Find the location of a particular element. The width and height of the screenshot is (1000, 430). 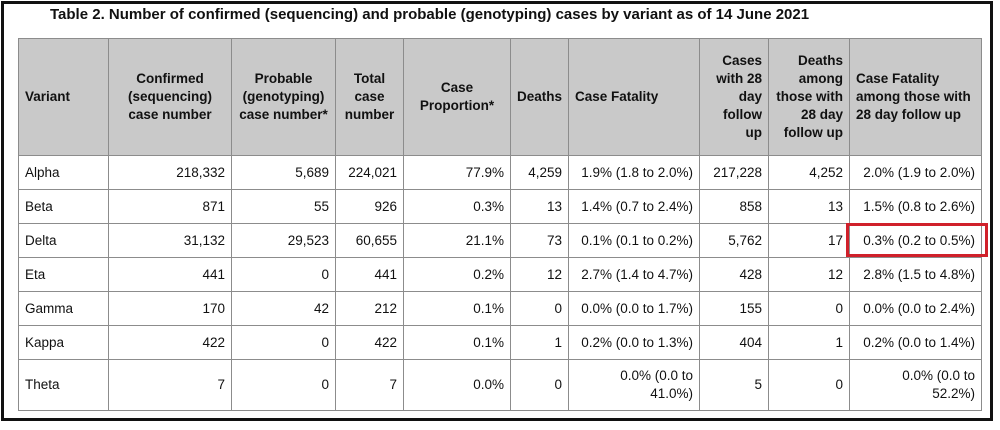

cell-case-proportion: 0.3% is located at coordinates (457, 206).